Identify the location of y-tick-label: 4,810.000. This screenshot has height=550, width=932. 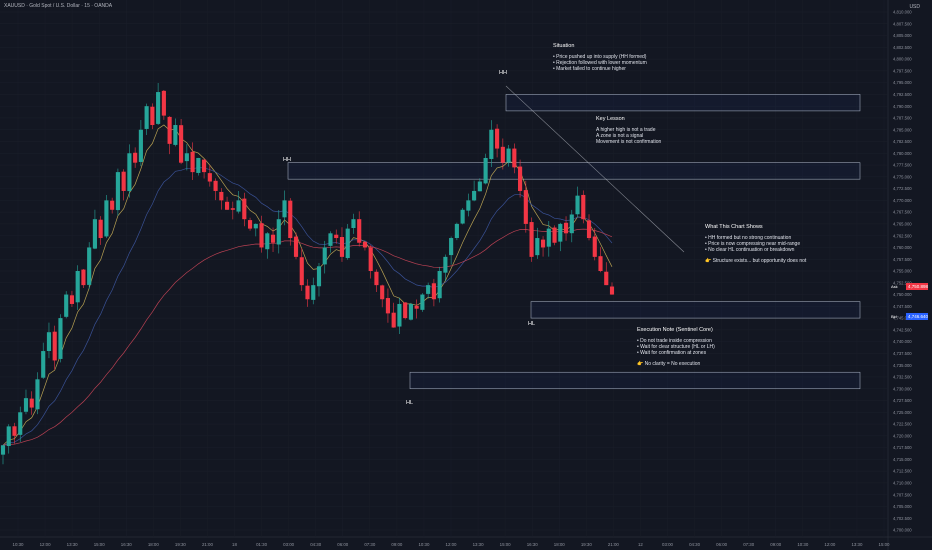
(902, 12).